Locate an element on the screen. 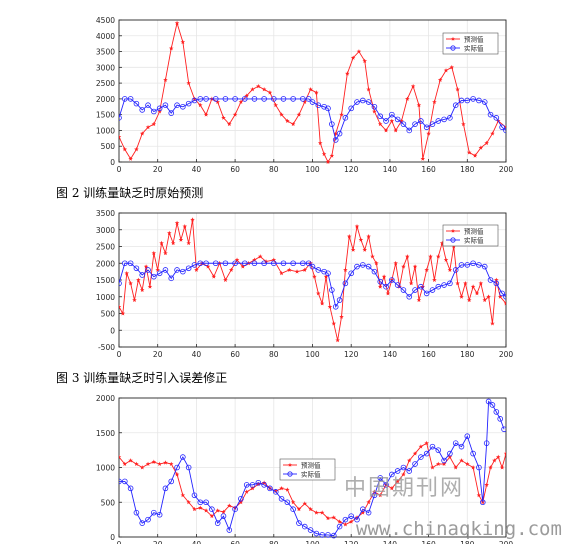 Image resolution: width=568 pixels, height=544 pixels. x-tick-label: 60 is located at coordinates (235, 542).